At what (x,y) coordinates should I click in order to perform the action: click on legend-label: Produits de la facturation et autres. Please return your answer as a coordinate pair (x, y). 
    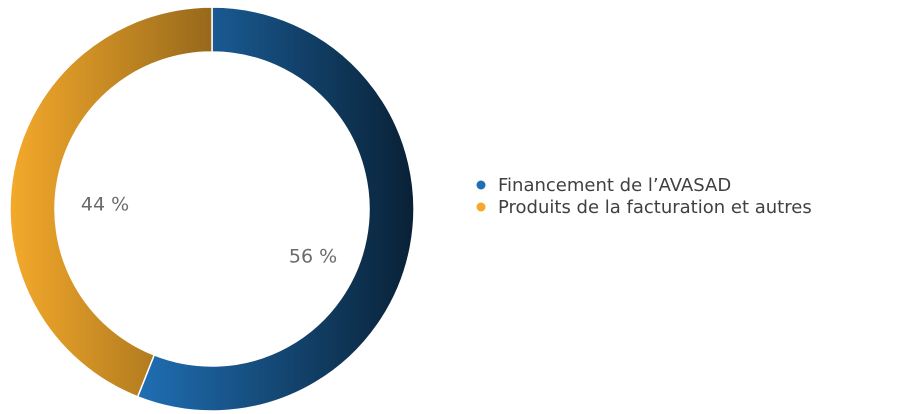
    Looking at the image, I should click on (655, 207).